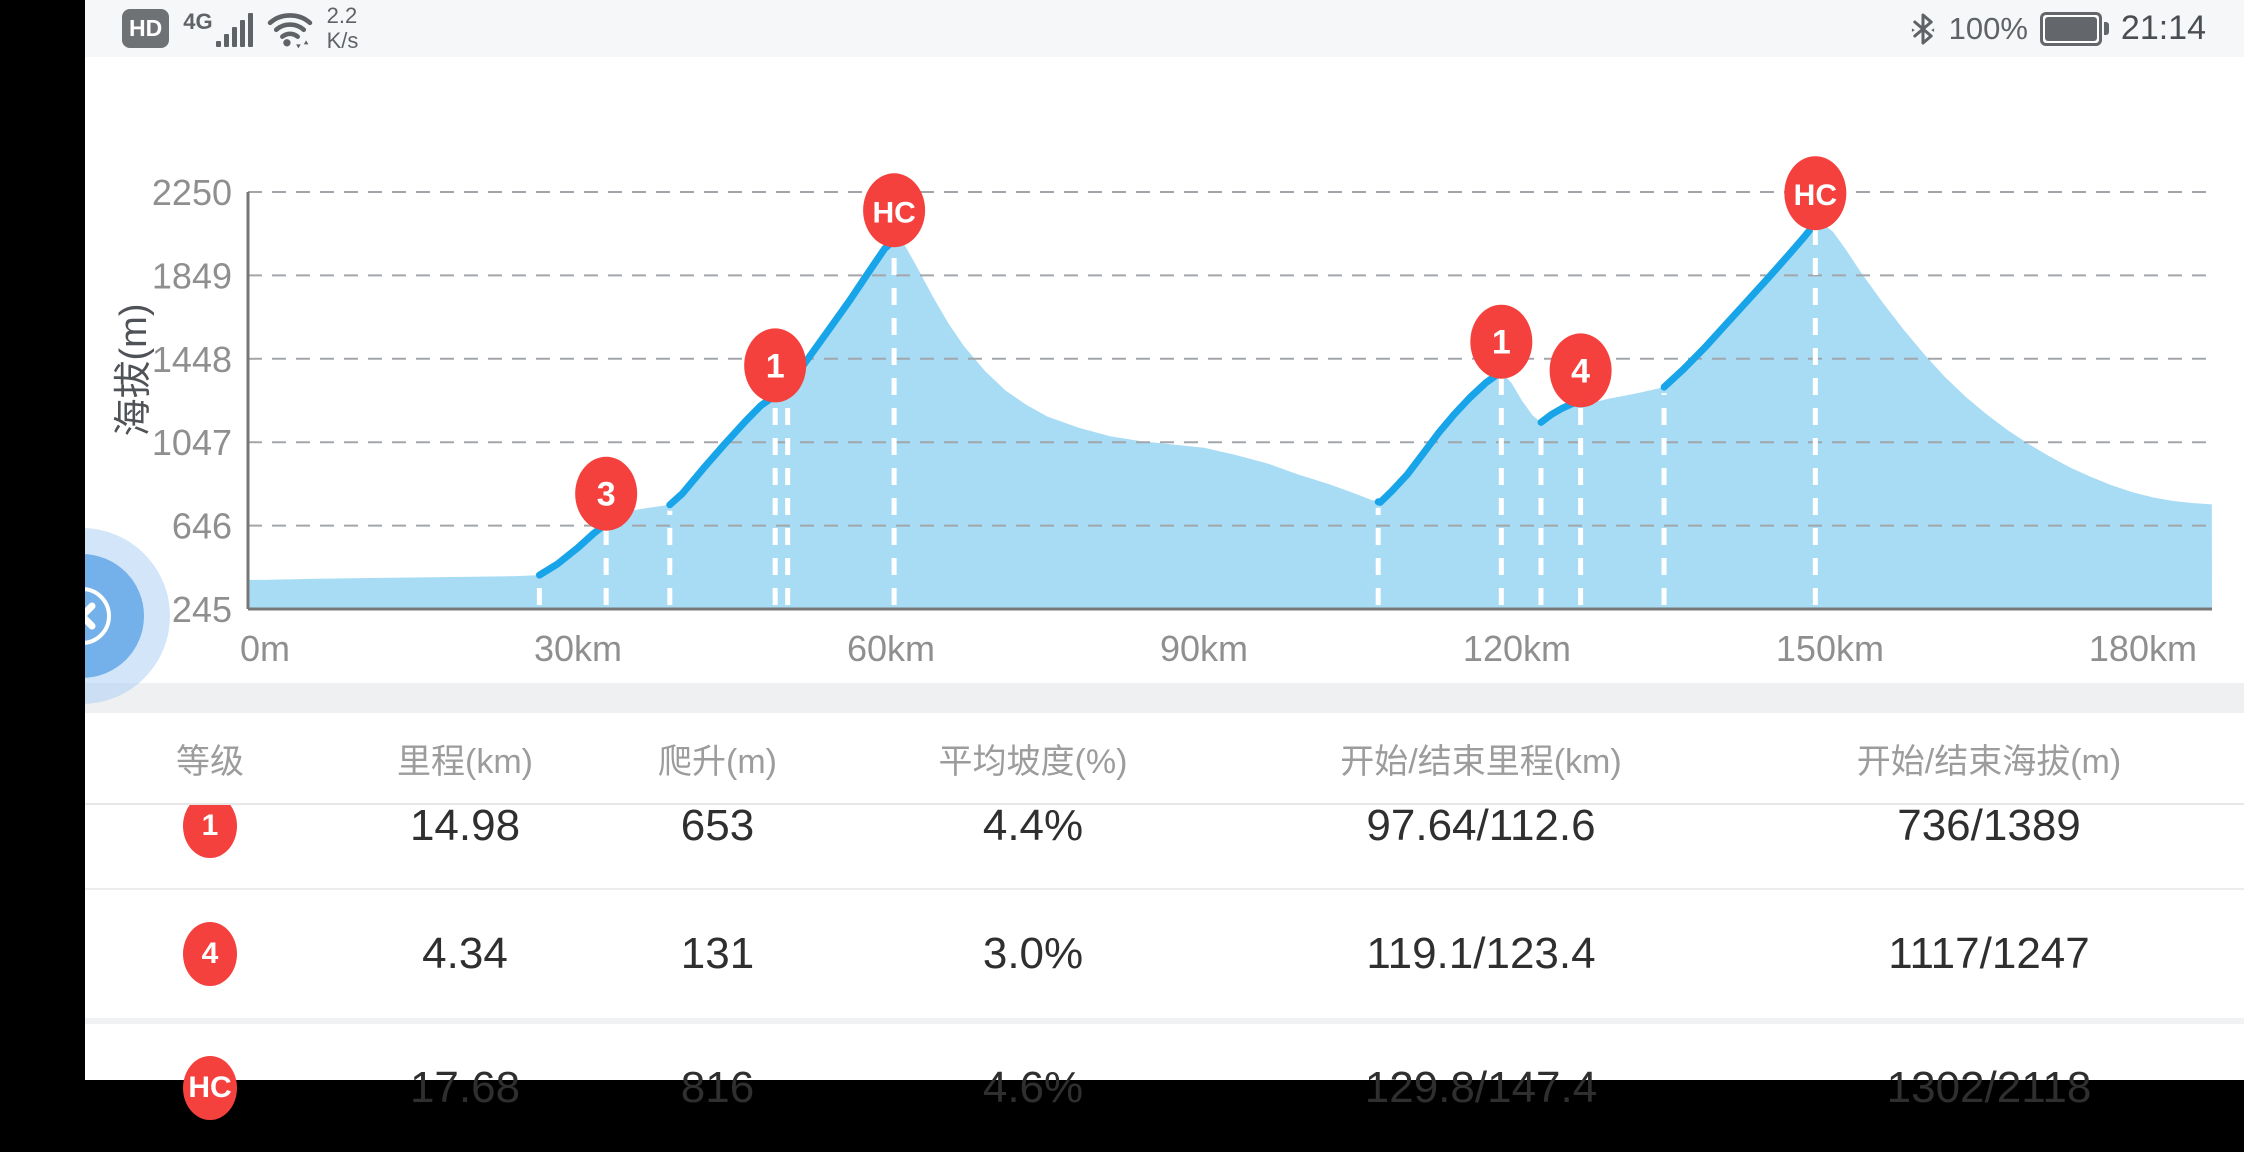 The image size is (2244, 1152). I want to click on table-row: 4 4.34 131 3.0% 119.1/123.4 1117/1247, so click(1122, 954).